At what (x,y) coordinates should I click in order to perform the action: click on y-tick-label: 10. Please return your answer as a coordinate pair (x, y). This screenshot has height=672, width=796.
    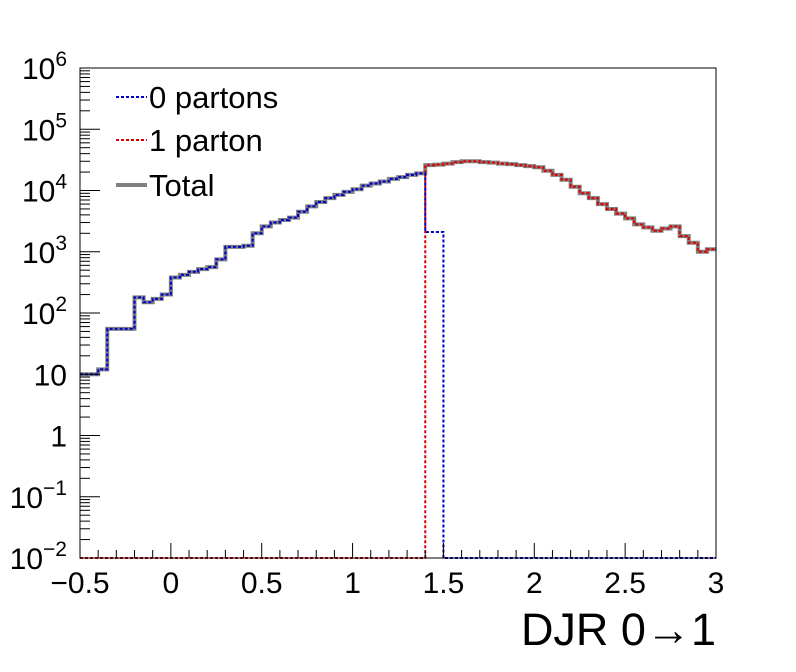
    Looking at the image, I should click on (50, 375).